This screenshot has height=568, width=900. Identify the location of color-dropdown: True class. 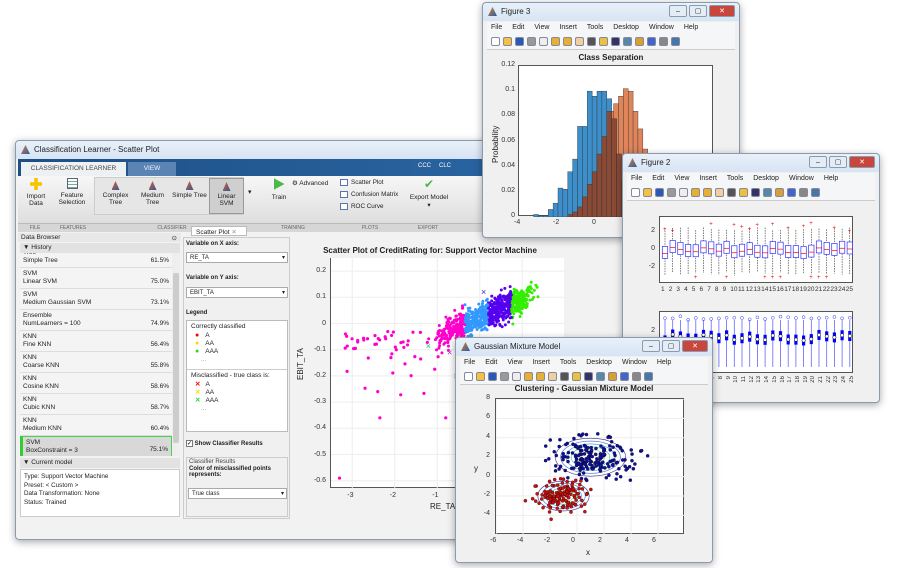
(237, 493).